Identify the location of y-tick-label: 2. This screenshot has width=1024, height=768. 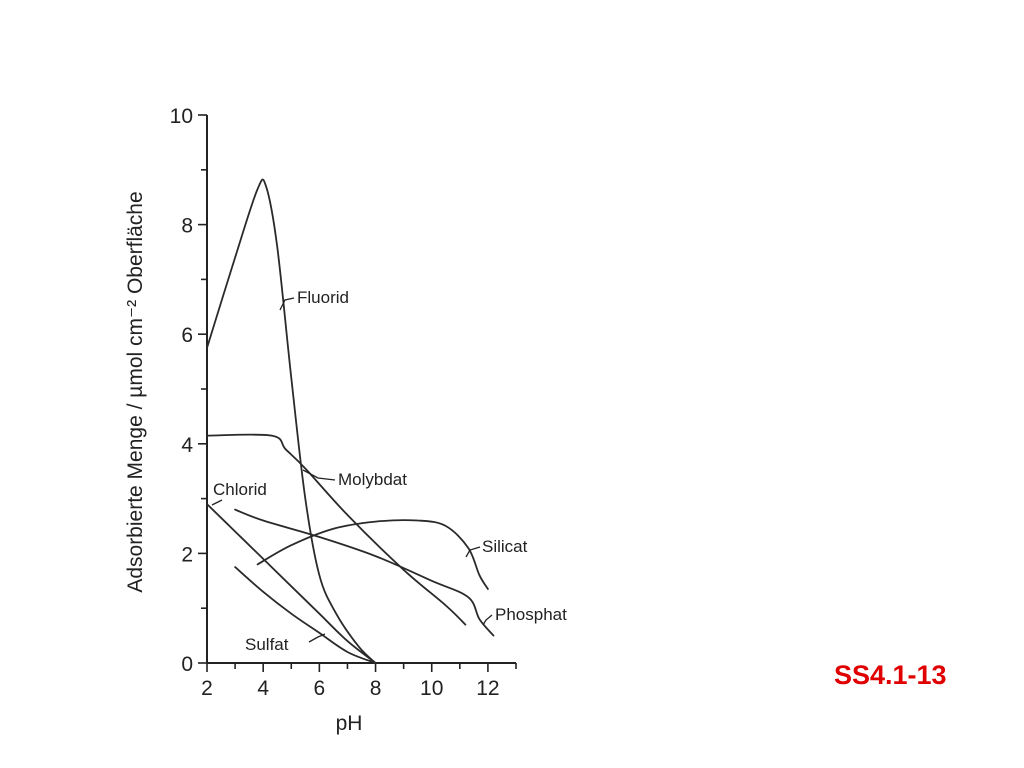
(187, 554).